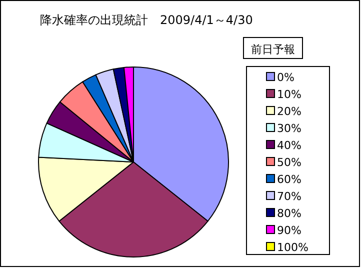 The height and width of the screenshot is (268, 361). What do you see at coordinates (289, 94) in the screenshot?
I see `legend-label: 10%` at bounding box center [289, 94].